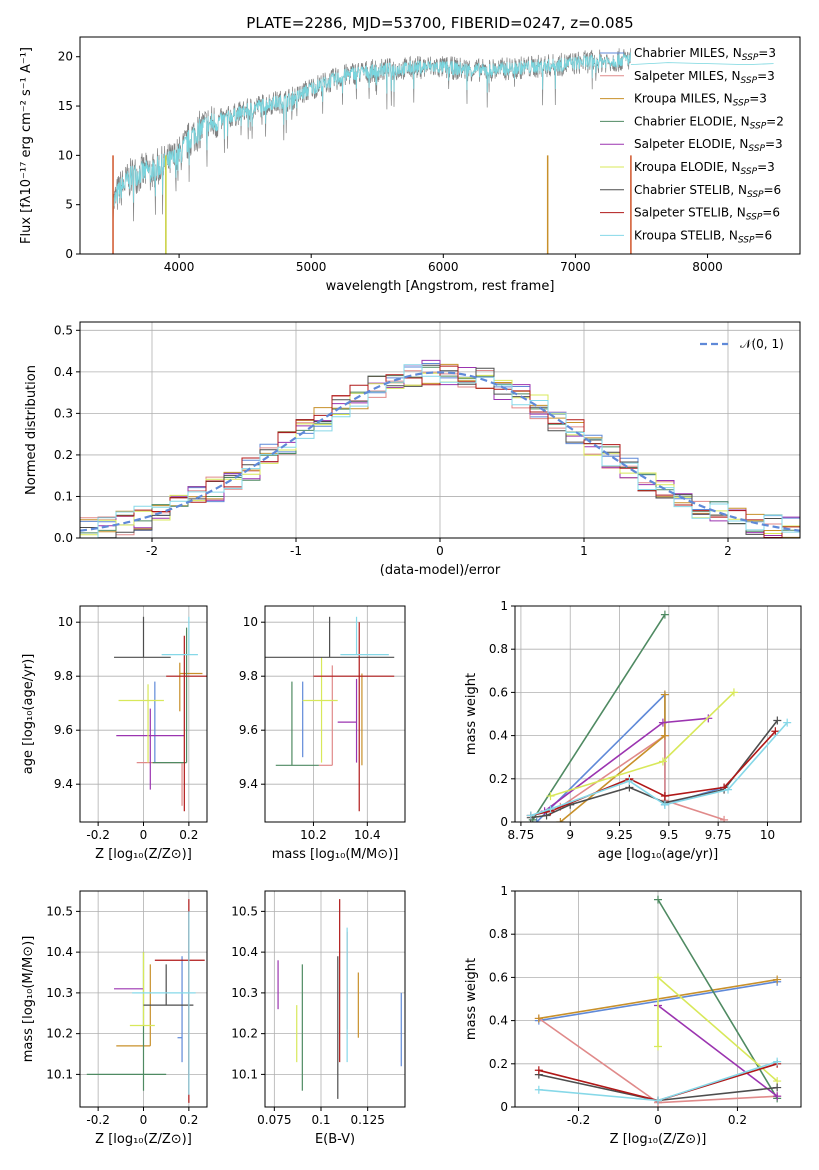 The height and width of the screenshot is (1170, 819). I want to click on x-tick-label: 7000, so click(575, 267).